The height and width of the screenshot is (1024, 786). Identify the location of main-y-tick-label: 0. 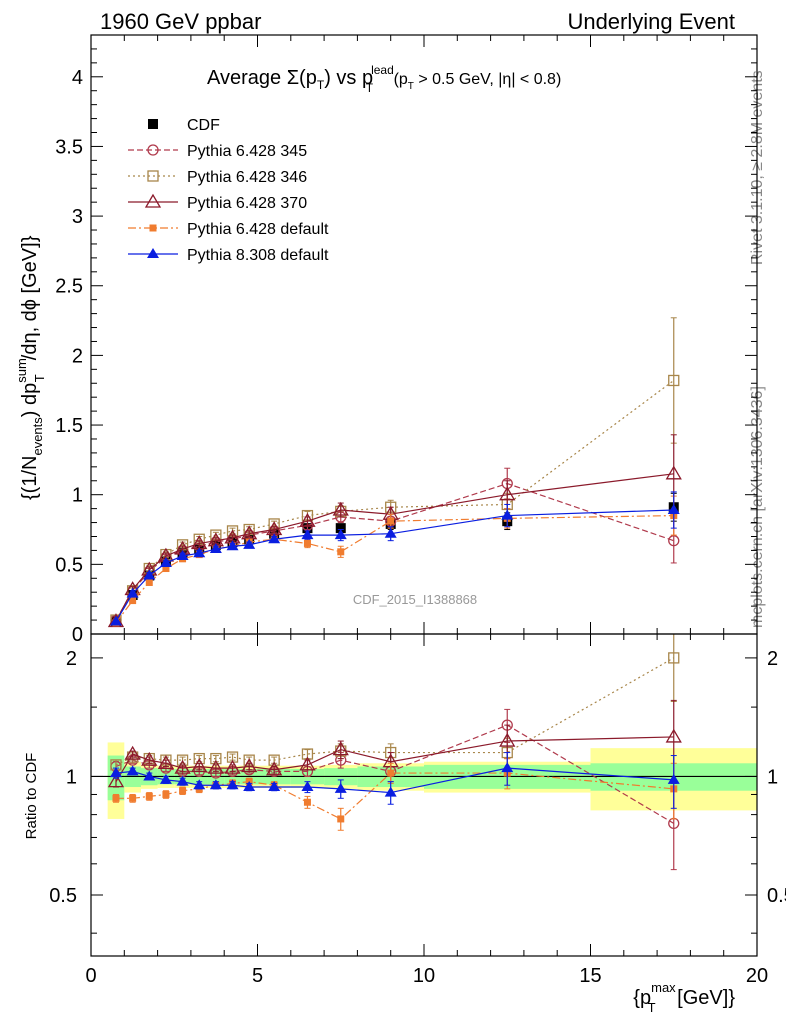
(77, 635).